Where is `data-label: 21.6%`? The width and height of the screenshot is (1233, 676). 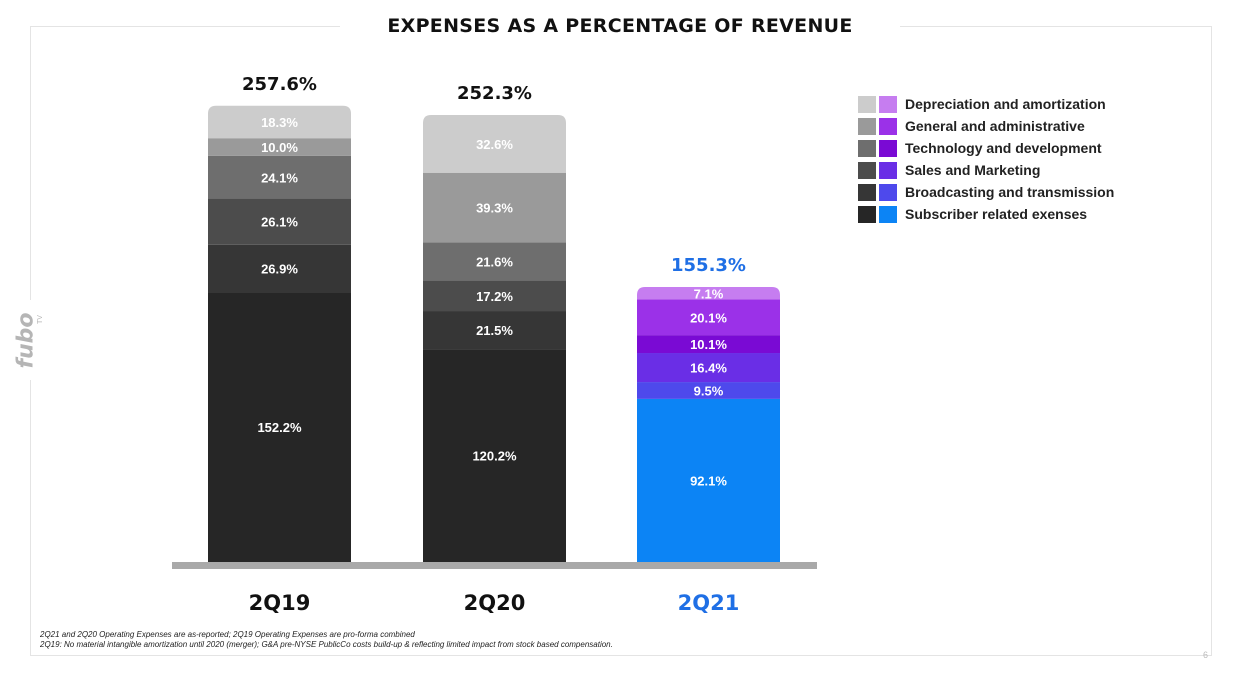
data-label: 21.6% is located at coordinates (494, 261).